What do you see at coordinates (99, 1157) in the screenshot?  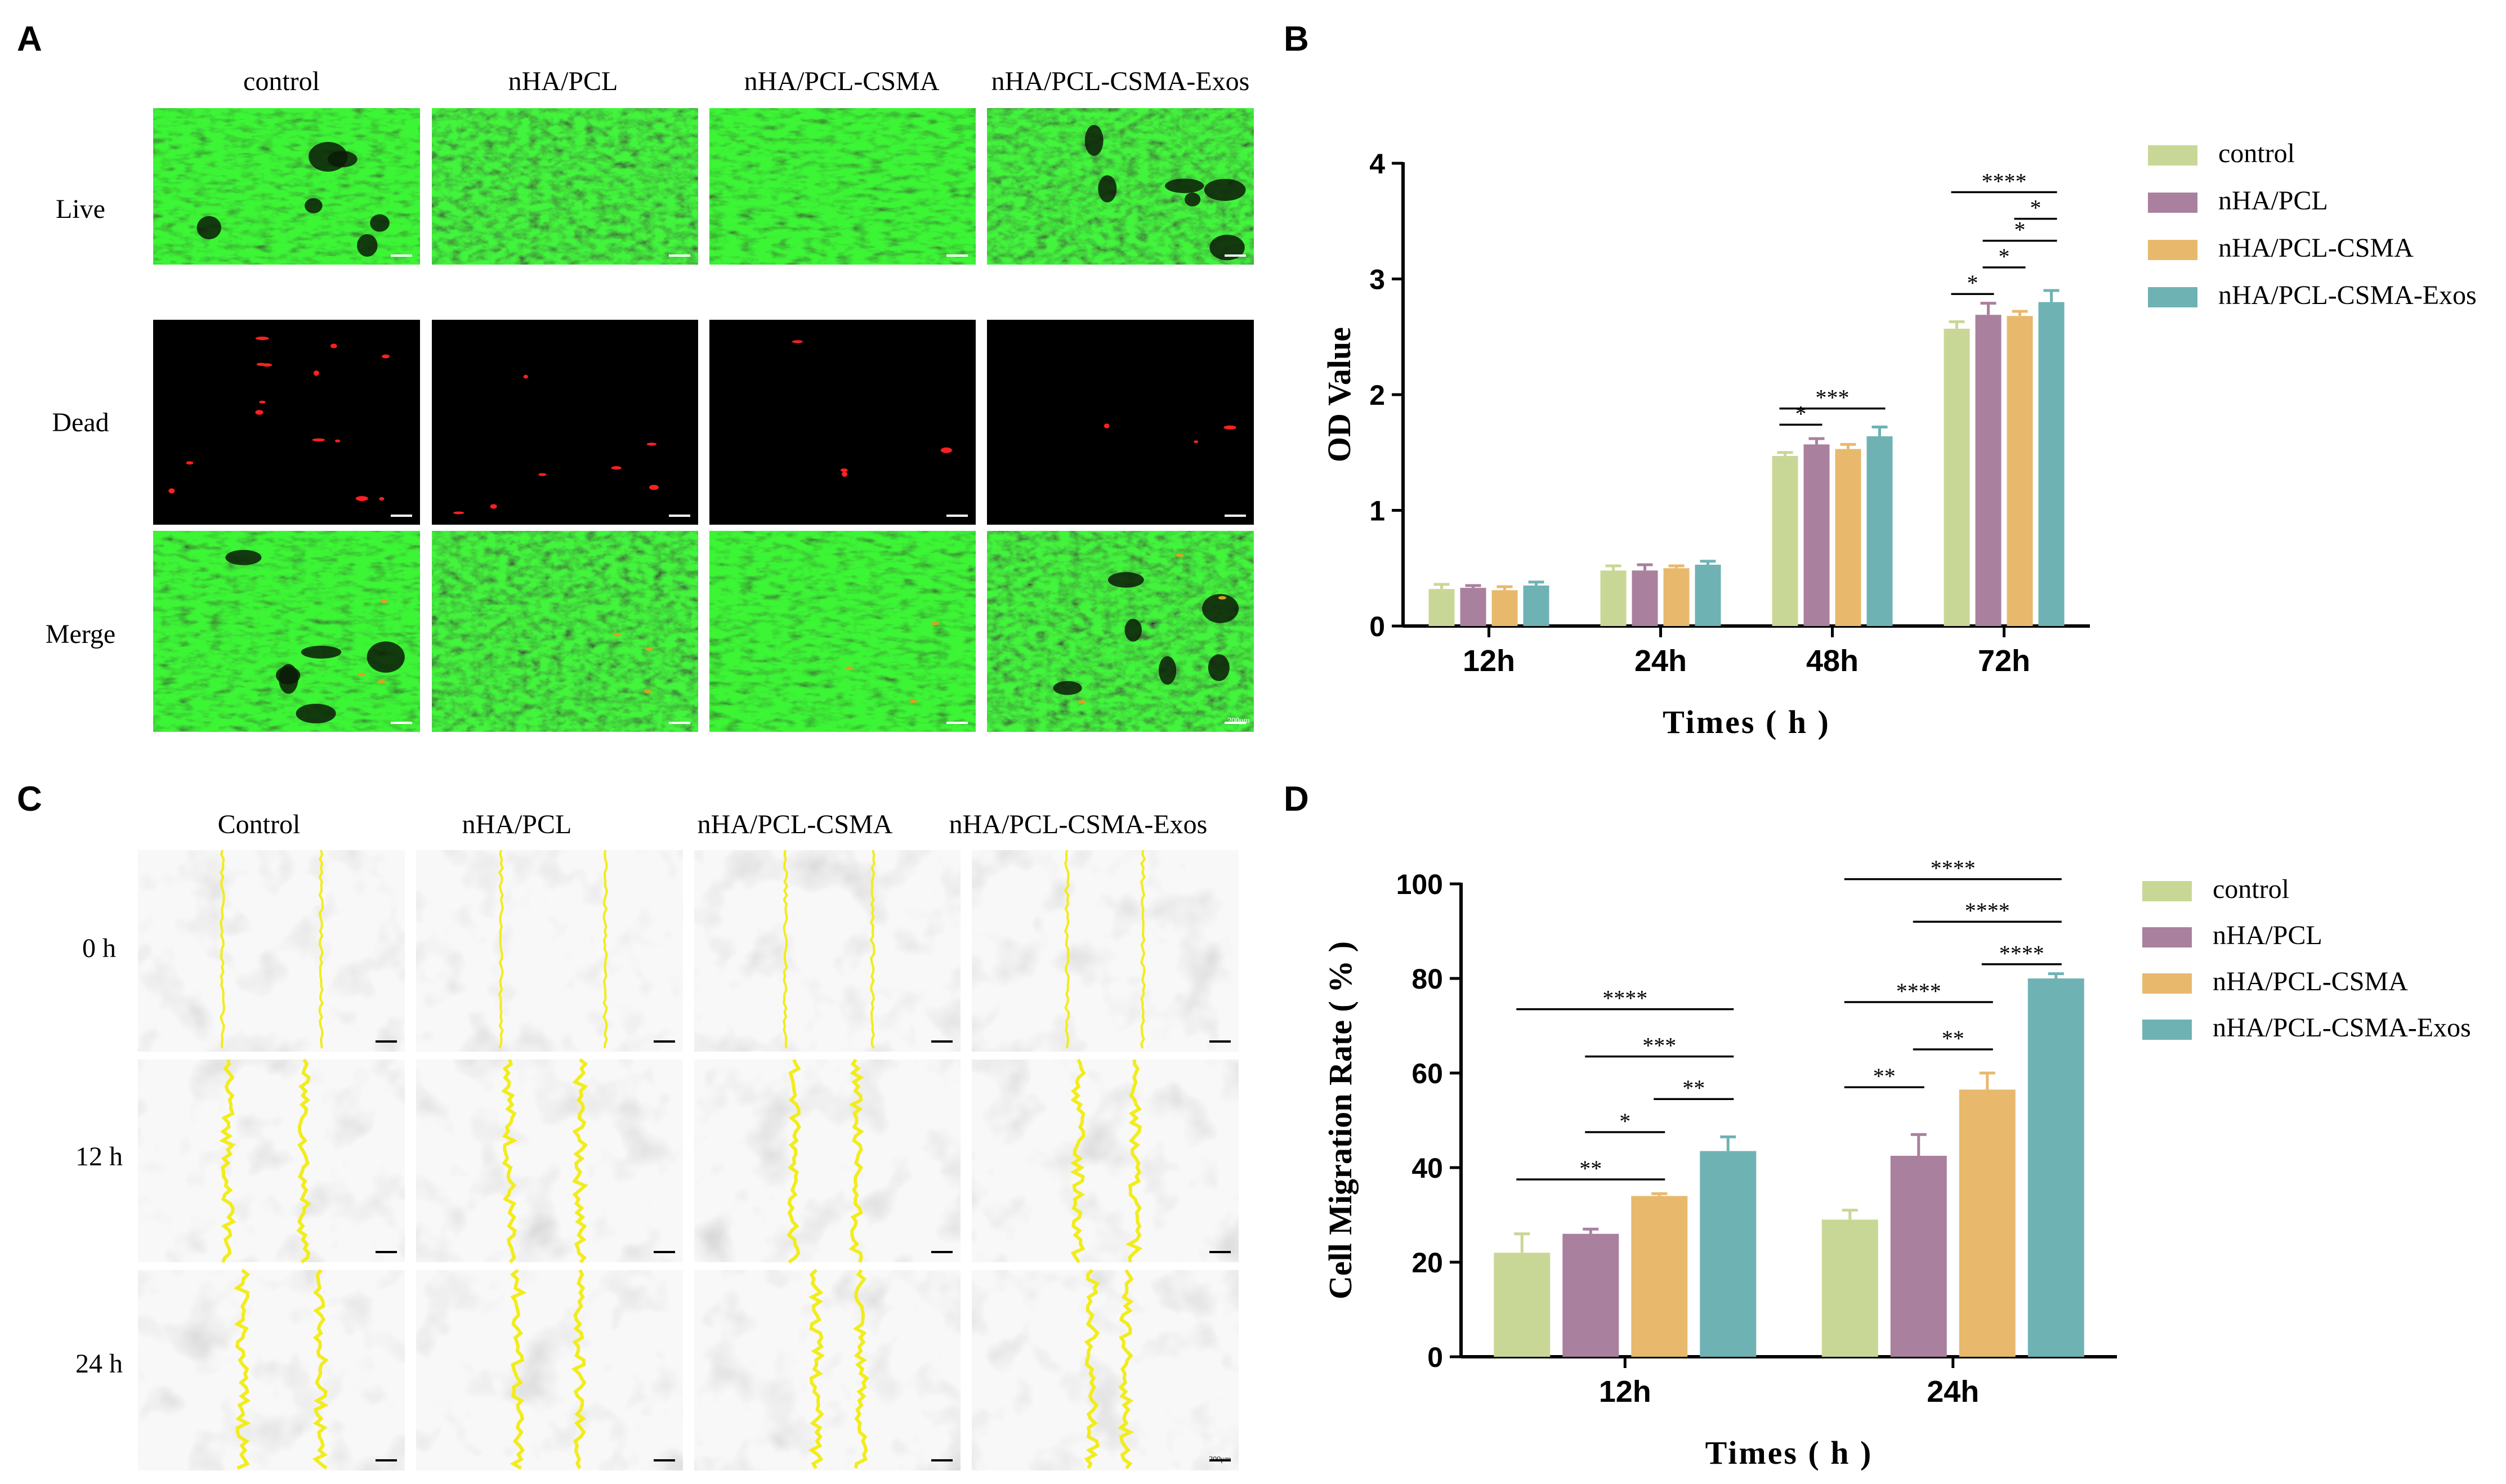 I see `panel-c-row-2: 12 h` at bounding box center [99, 1157].